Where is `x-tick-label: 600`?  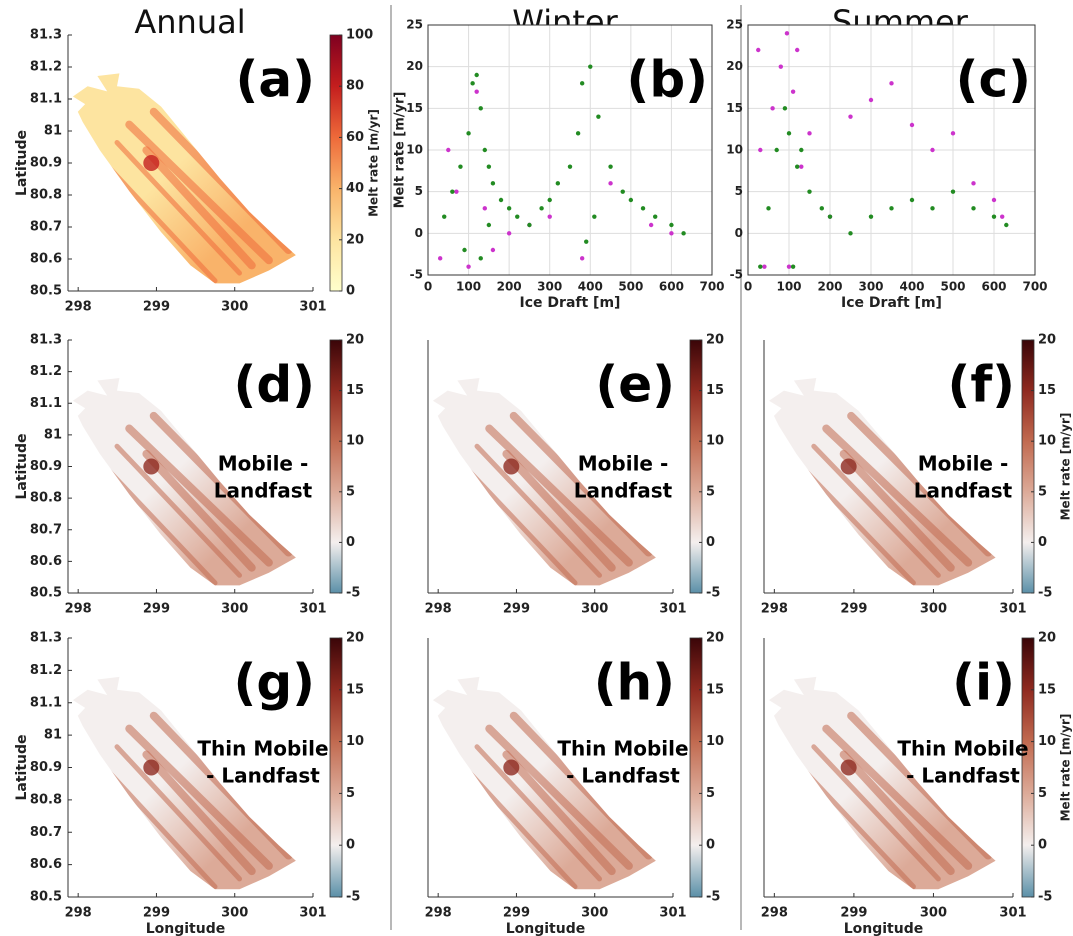 x-tick-label: 600 is located at coordinates (993, 287).